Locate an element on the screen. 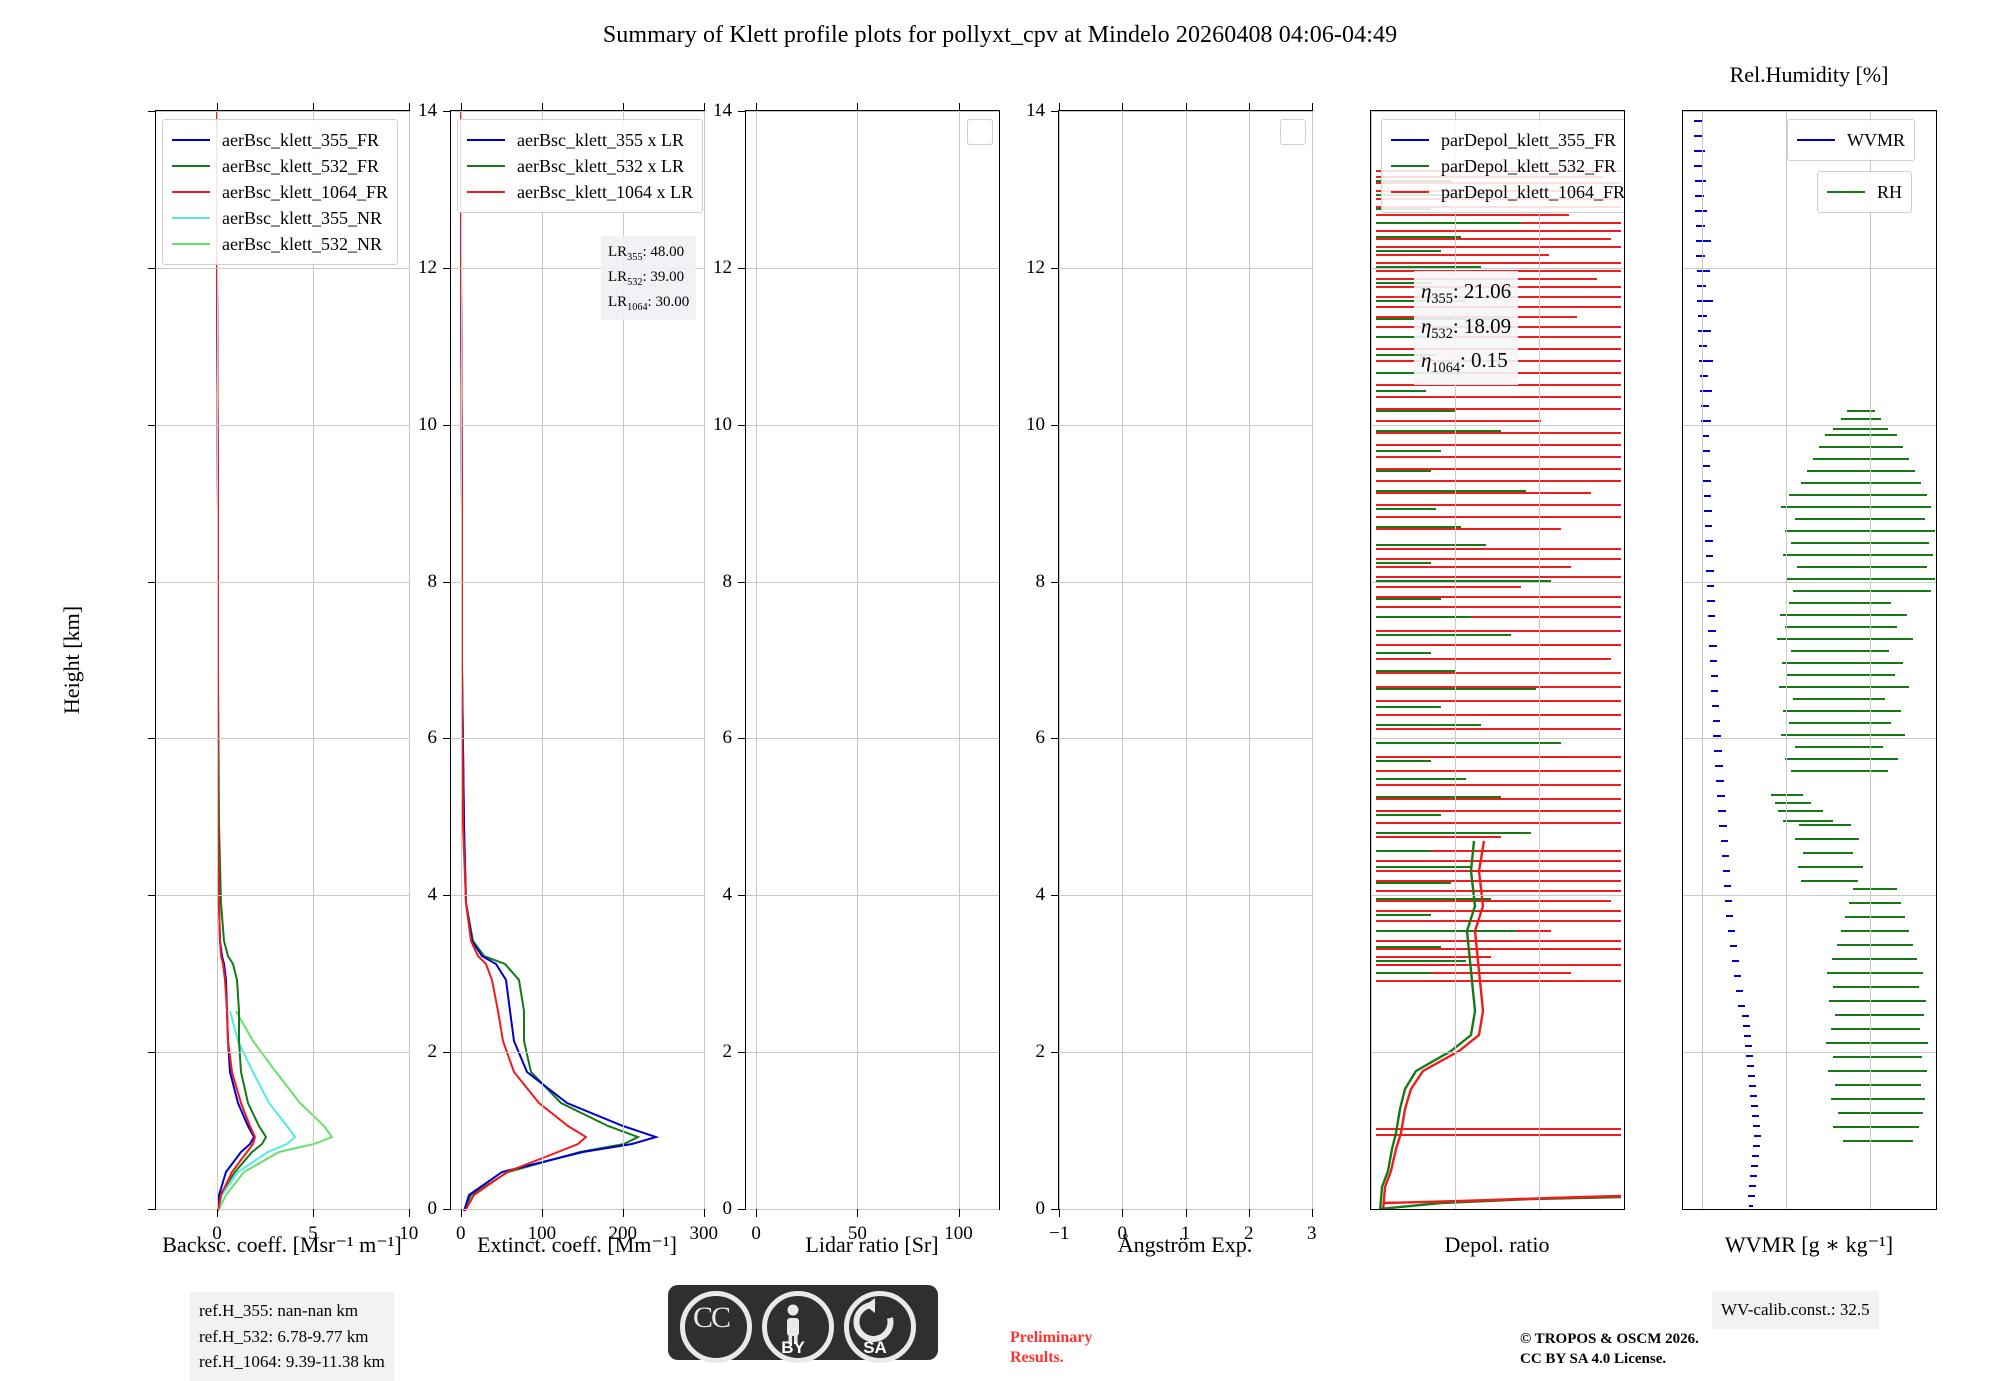 This screenshot has width=2000, height=1381. legend-label: parDepol_klett_1064_FR is located at coordinates (1533, 192).